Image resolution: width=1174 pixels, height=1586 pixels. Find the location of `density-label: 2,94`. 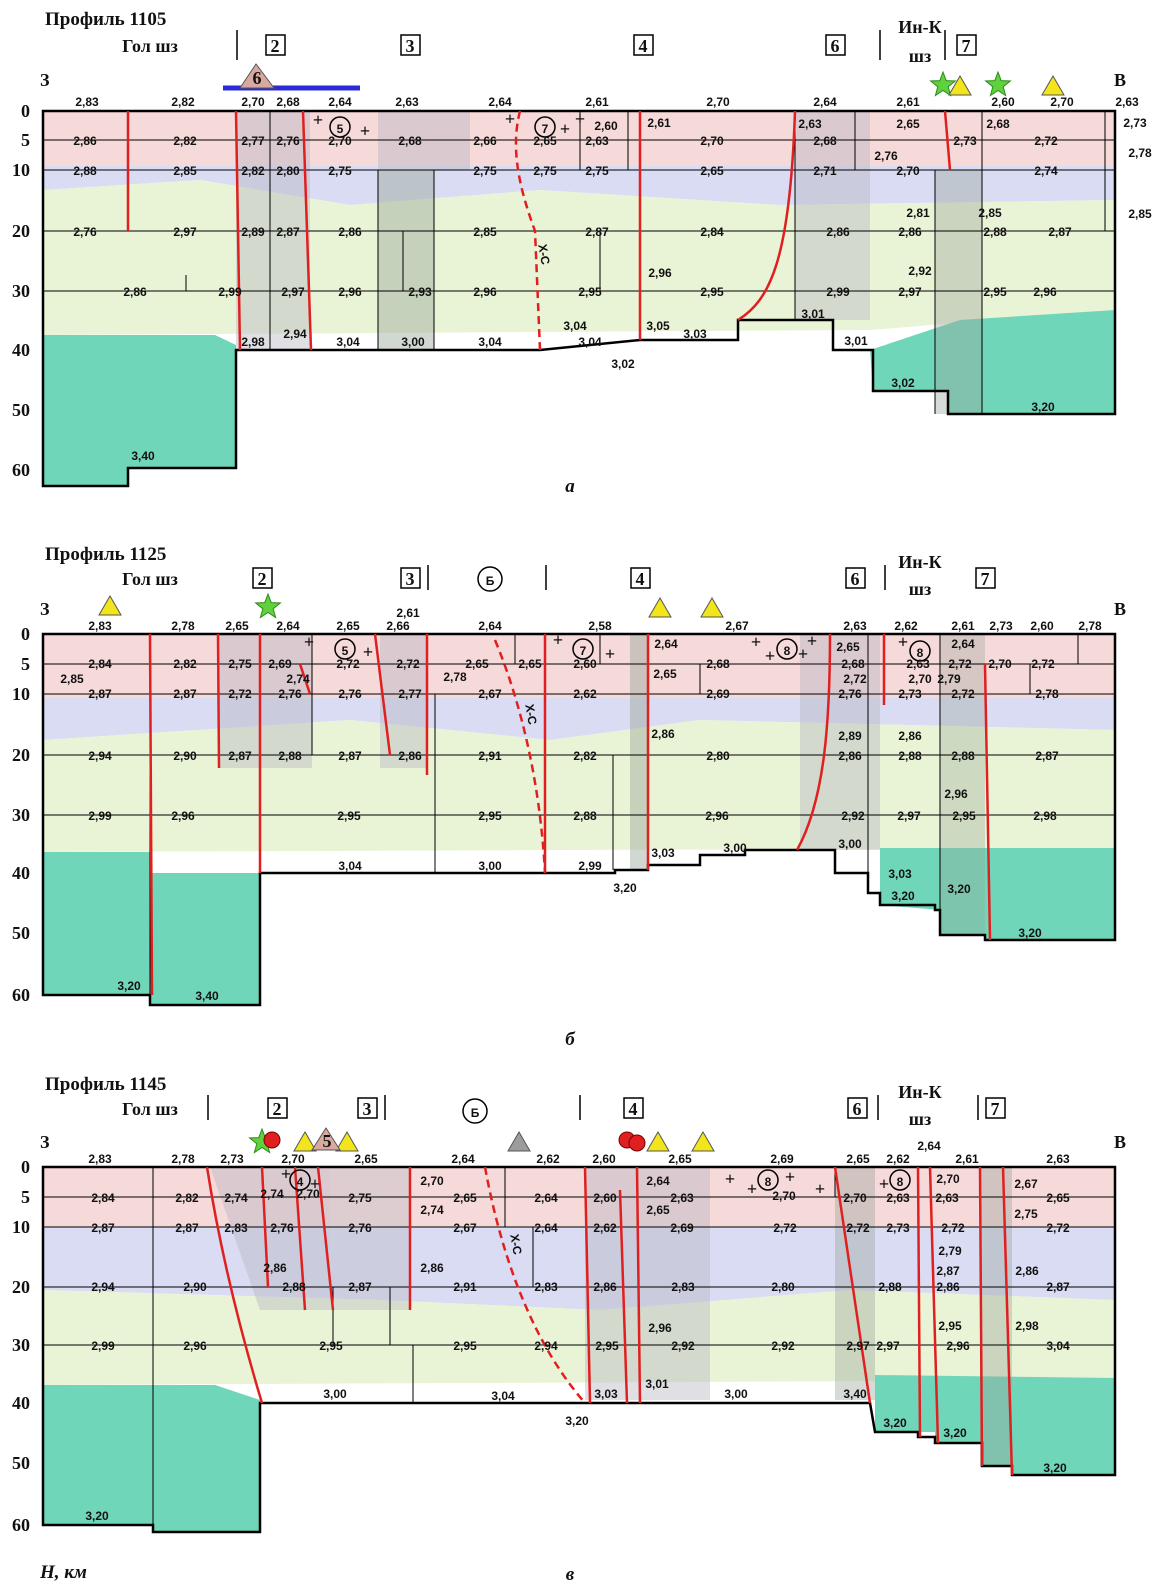

density-label: 2,94 is located at coordinates (103, 1287).